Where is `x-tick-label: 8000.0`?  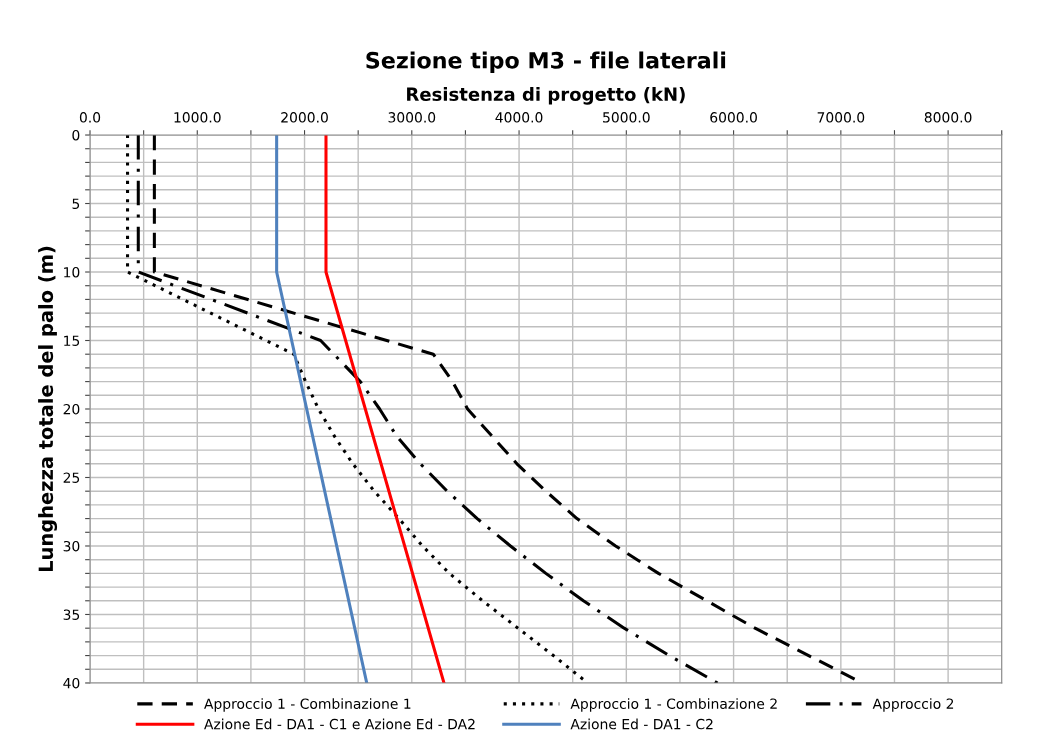
x-tick-label: 8000.0 is located at coordinates (948, 117).